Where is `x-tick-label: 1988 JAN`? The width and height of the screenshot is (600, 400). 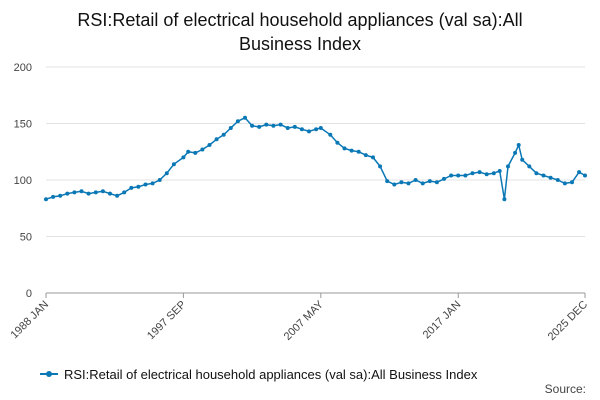 x-tick-label: 1988 JAN is located at coordinates (29, 320).